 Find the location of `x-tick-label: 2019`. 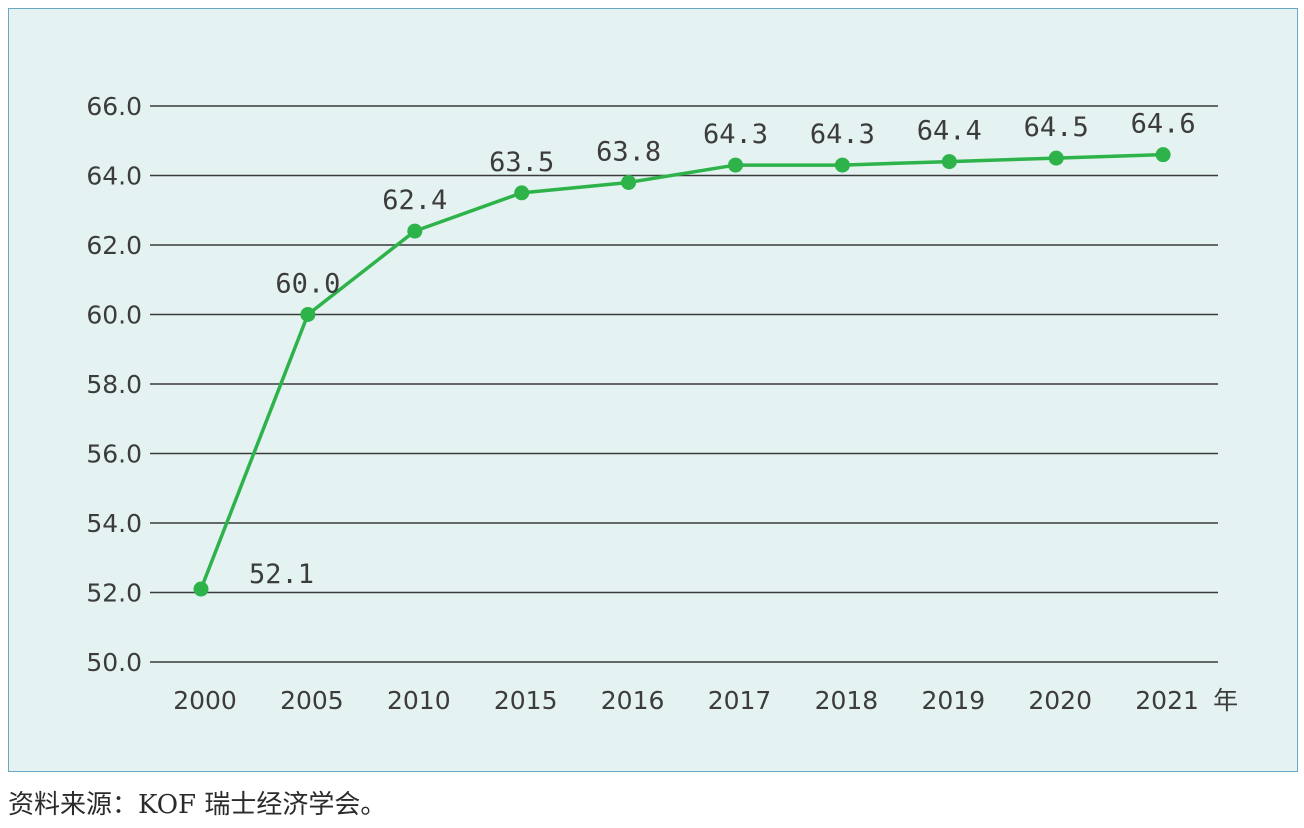

x-tick-label: 2019 is located at coordinates (953, 700).